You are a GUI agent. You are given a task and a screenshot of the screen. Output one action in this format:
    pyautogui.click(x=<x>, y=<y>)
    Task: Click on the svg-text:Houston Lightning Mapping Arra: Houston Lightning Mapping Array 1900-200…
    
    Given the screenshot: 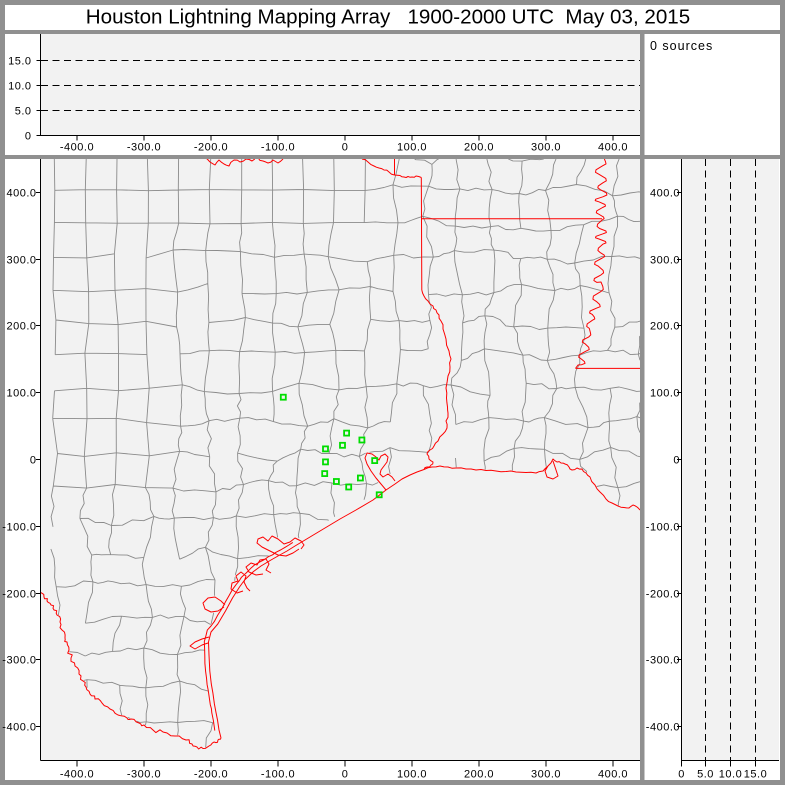 What is the action you would take?
    pyautogui.click(x=388, y=17)
    